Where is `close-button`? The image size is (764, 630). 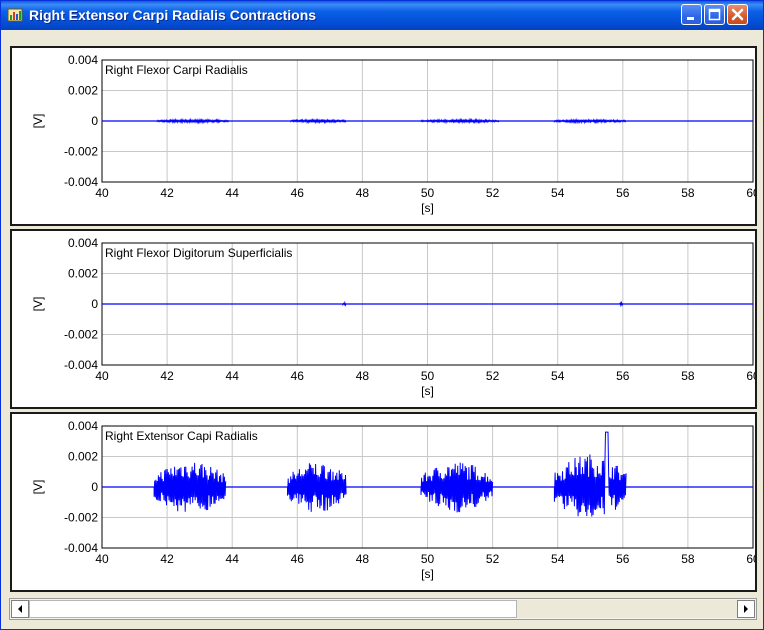 close-button is located at coordinates (737, 14).